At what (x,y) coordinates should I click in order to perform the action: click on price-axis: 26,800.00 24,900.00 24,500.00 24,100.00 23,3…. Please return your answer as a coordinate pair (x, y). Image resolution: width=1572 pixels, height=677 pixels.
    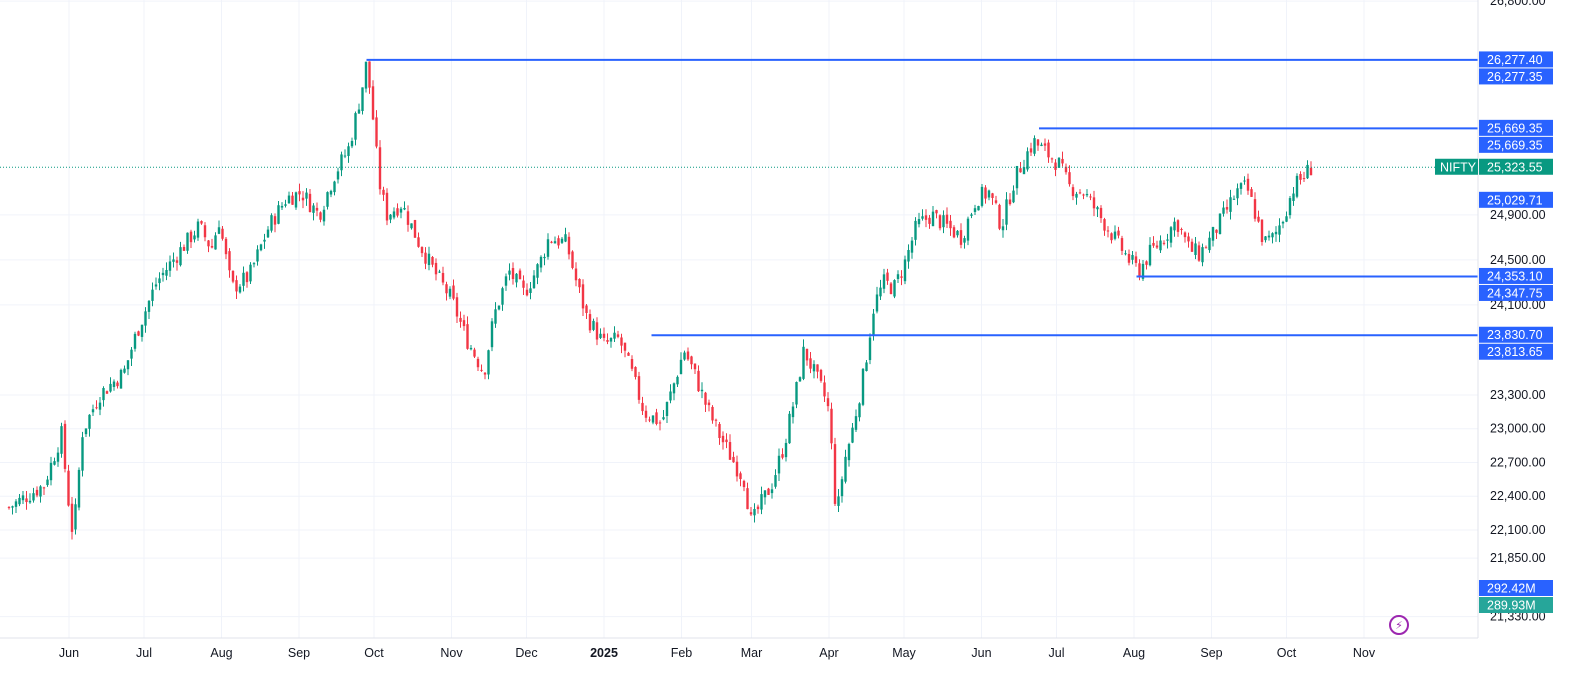
    Looking at the image, I should click on (1511, 319).